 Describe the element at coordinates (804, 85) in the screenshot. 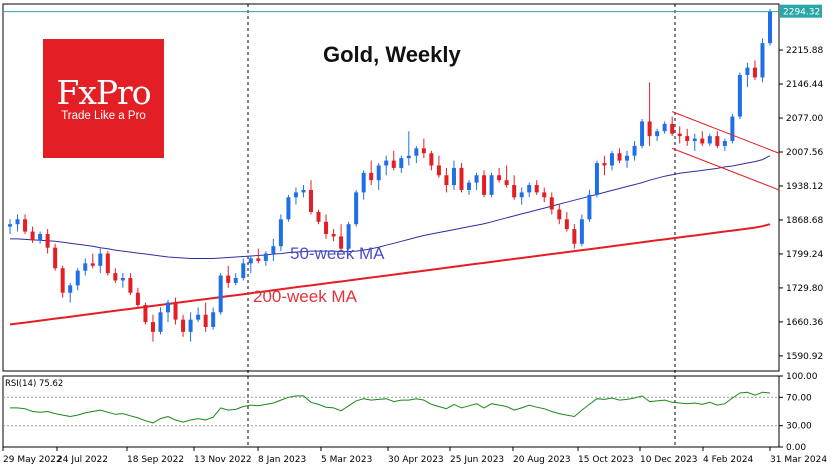

I see `y-tick-label: 2146.44` at that location.